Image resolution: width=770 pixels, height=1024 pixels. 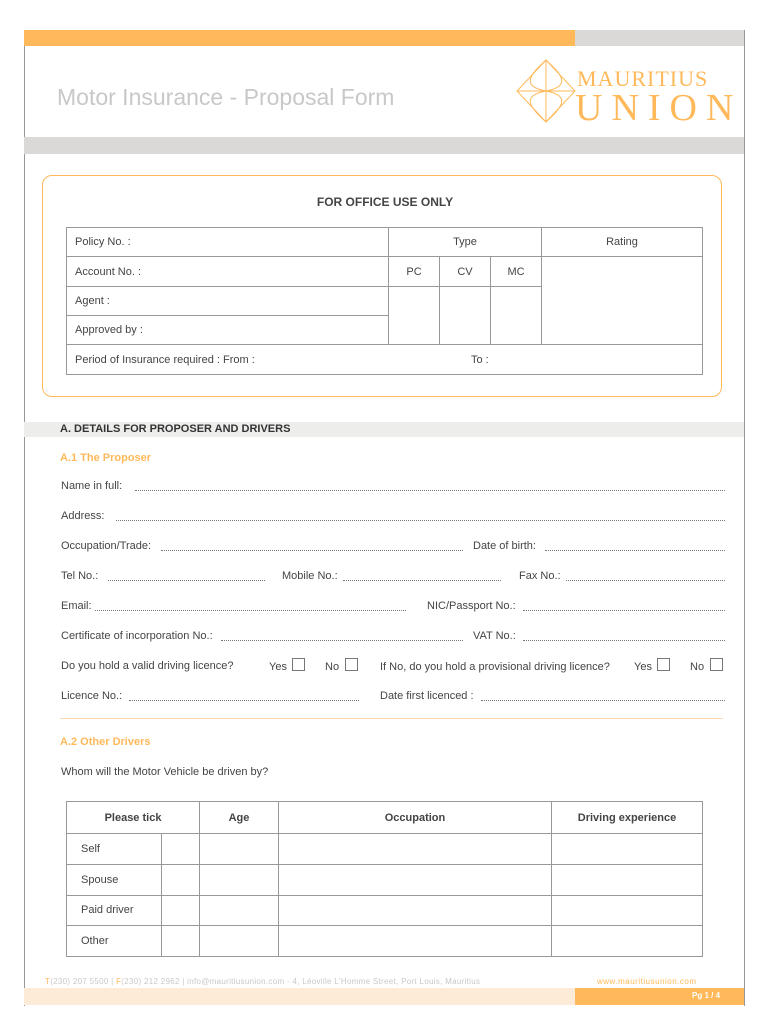 What do you see at coordinates (133, 817) in the screenshot?
I see `header-please-tick: Please tick` at bounding box center [133, 817].